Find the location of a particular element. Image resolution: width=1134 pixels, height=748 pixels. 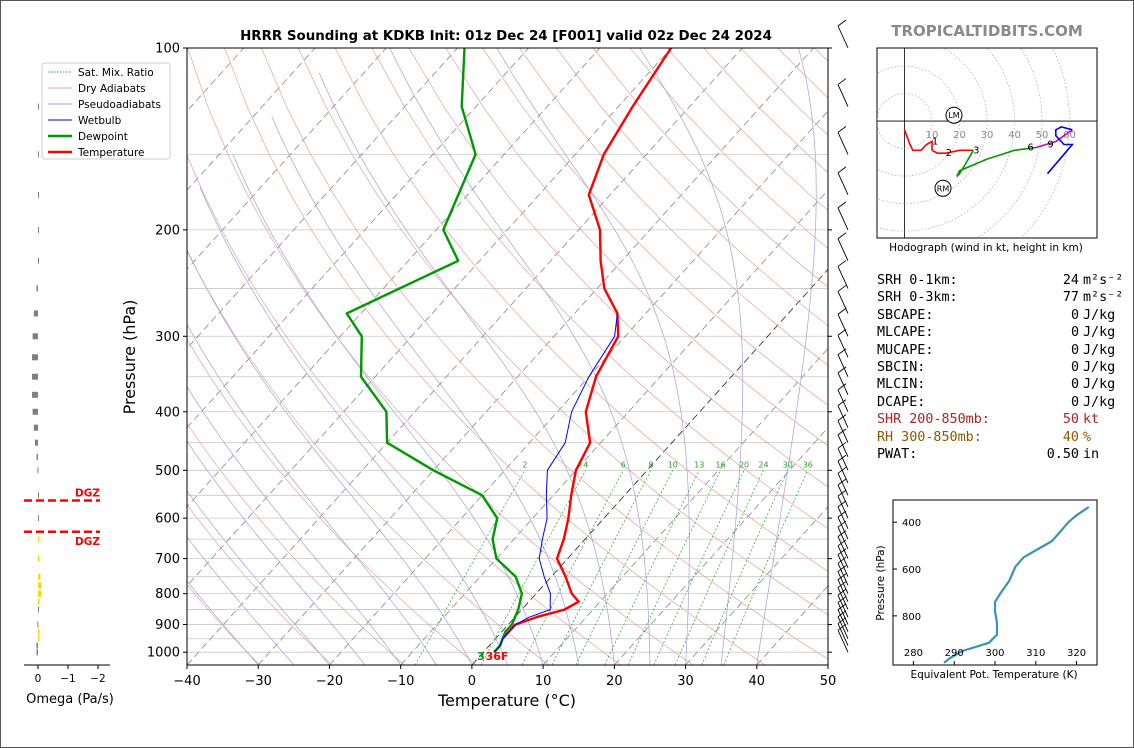

omega-x-label: Omega (Pa/s) is located at coordinates (70, 699).